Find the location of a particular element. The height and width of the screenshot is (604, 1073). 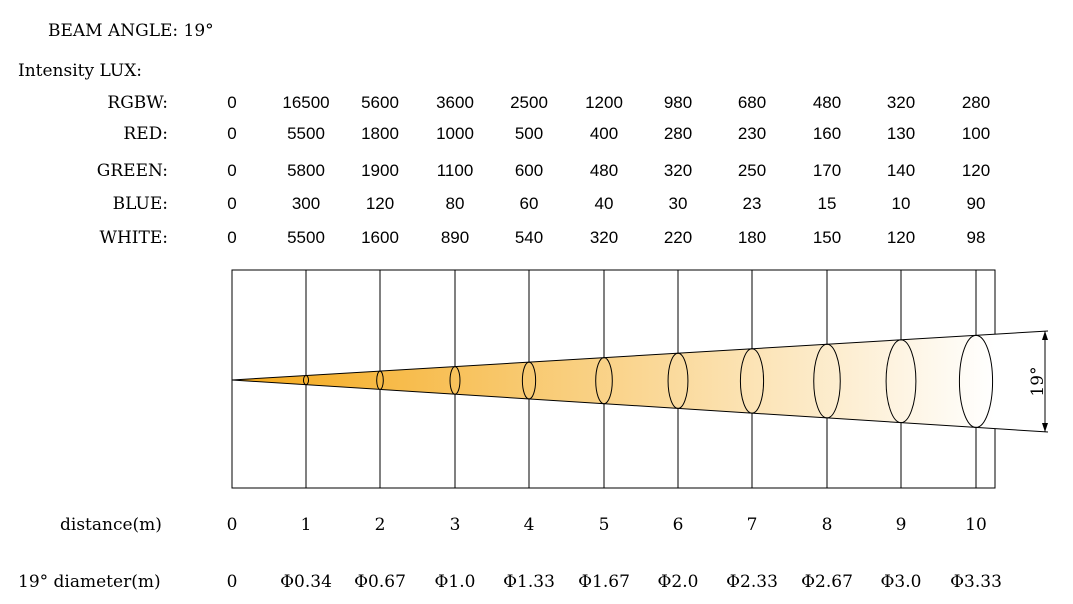

diameter-value: Φ1.67 is located at coordinates (604, 582).